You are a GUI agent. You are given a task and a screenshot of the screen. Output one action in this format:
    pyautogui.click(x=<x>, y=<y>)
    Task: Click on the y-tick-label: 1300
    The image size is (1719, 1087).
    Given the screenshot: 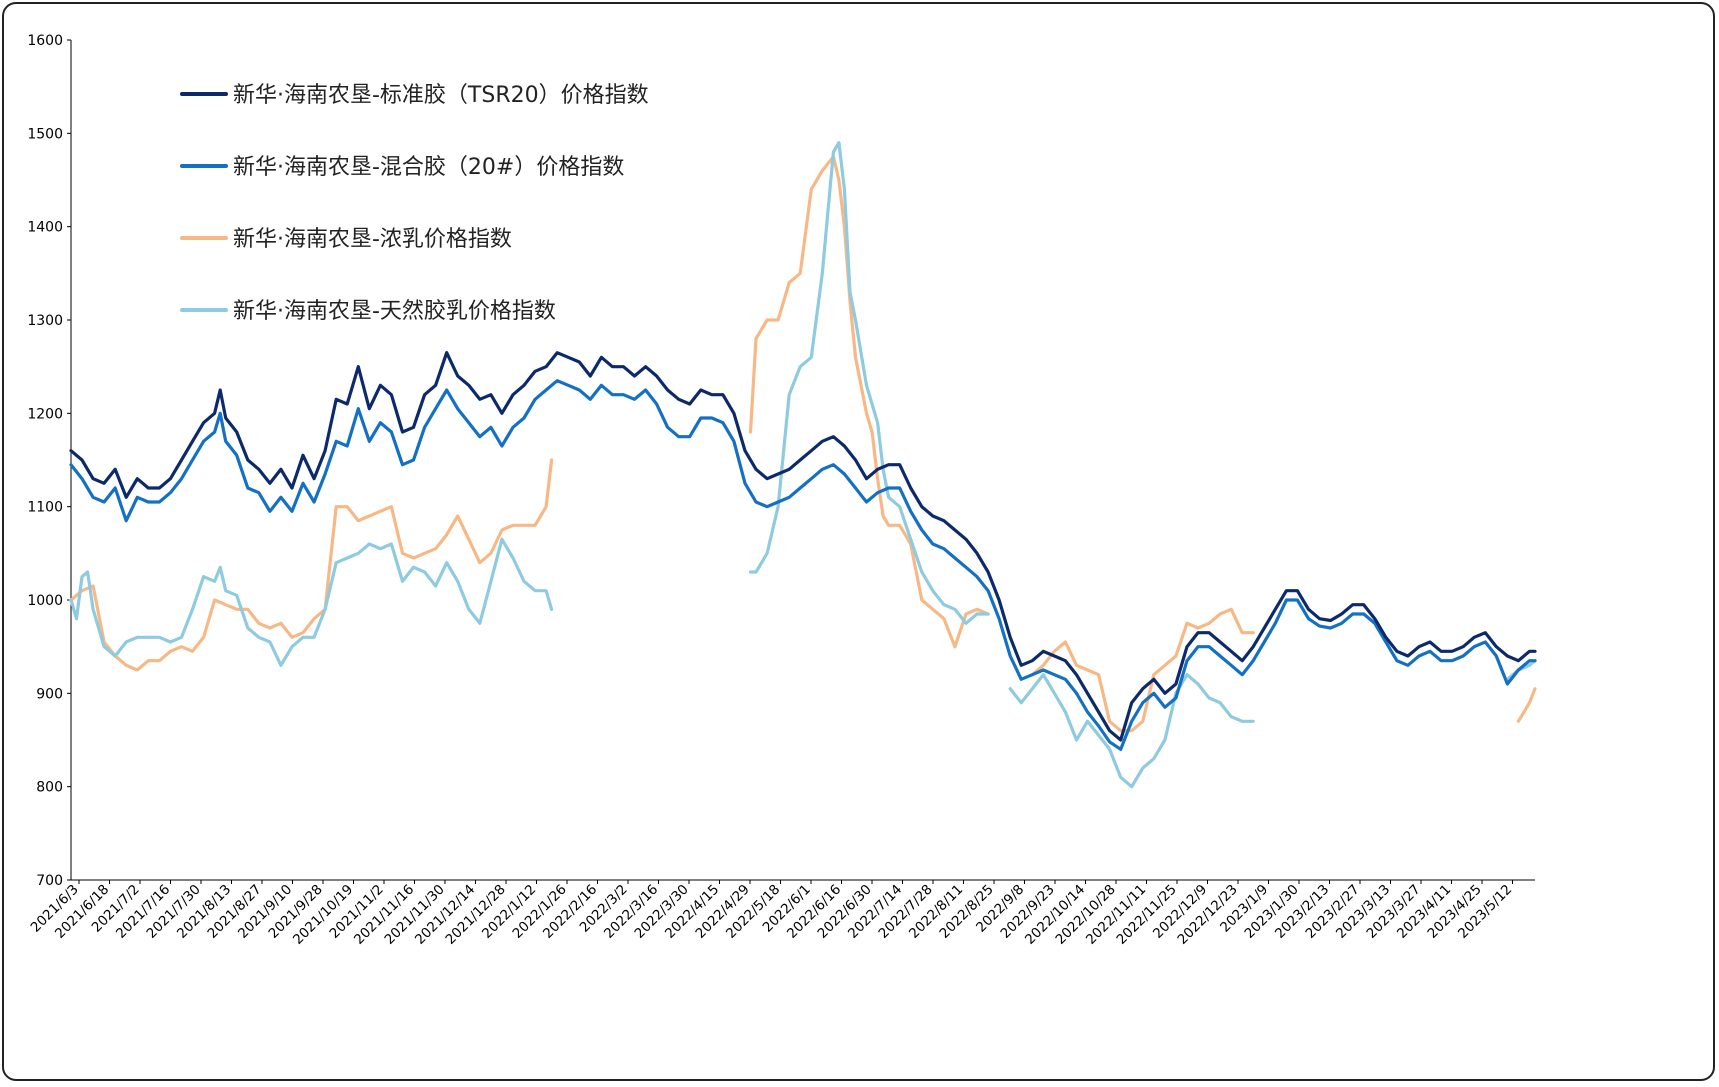 What is the action you would take?
    pyautogui.click(x=45, y=321)
    